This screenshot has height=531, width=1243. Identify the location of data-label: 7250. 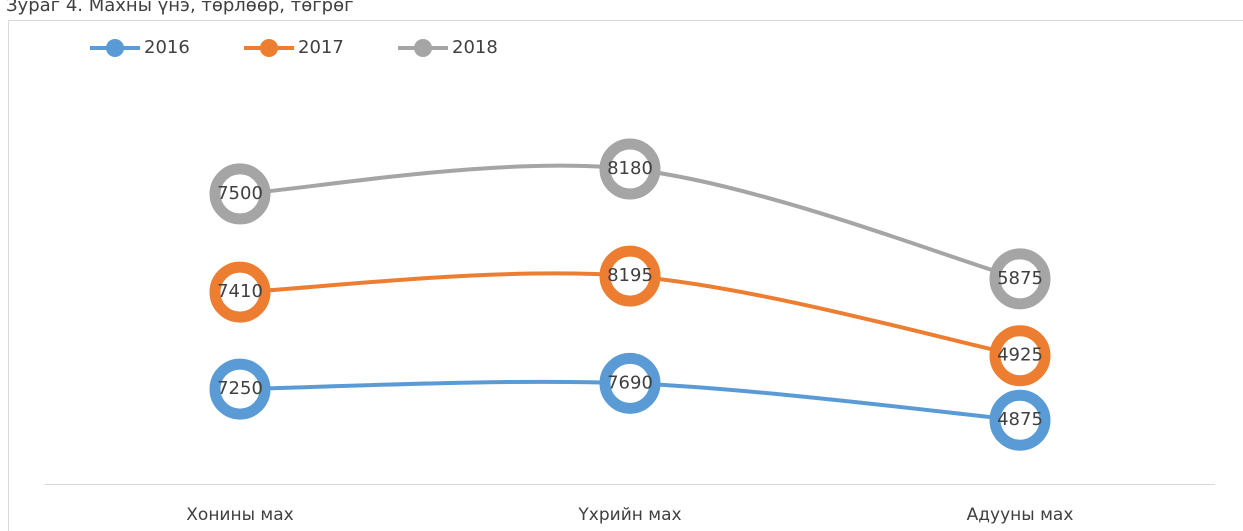
(240, 388).